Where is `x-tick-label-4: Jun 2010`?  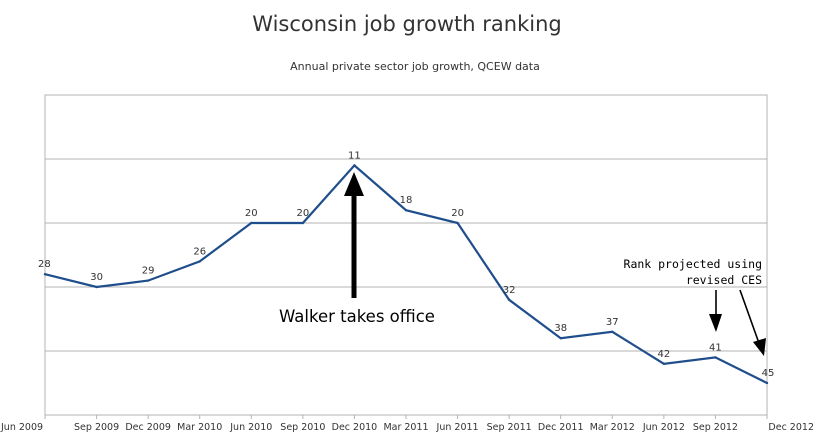 x-tick-label-4: Jun 2010 is located at coordinates (250, 427).